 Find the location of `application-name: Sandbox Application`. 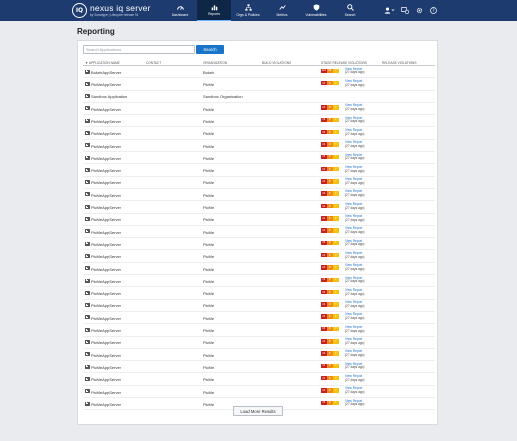

application-name: Sandbox Application is located at coordinates (109, 97).